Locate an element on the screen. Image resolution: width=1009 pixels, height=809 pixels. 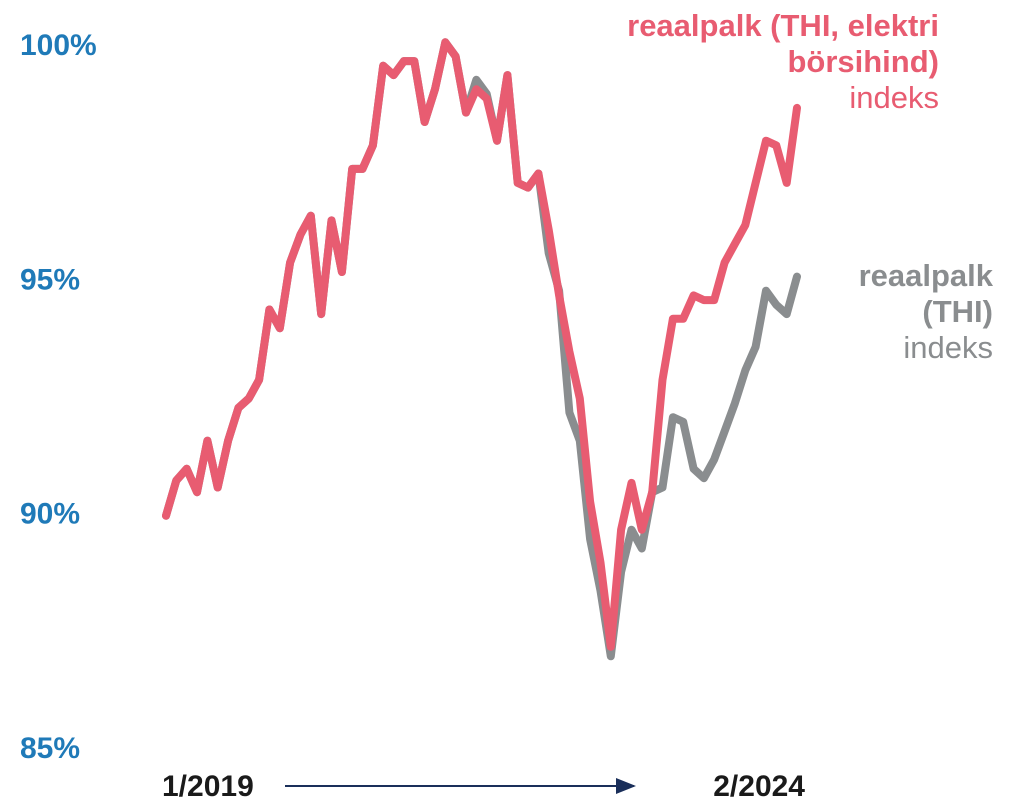
y-tick-label: 90% is located at coordinates (50, 514).